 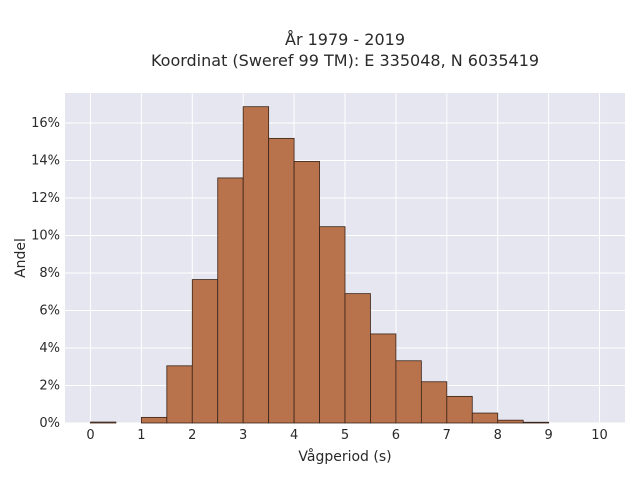 I want to click on x-tick-label-7: 7, so click(x=447, y=435).